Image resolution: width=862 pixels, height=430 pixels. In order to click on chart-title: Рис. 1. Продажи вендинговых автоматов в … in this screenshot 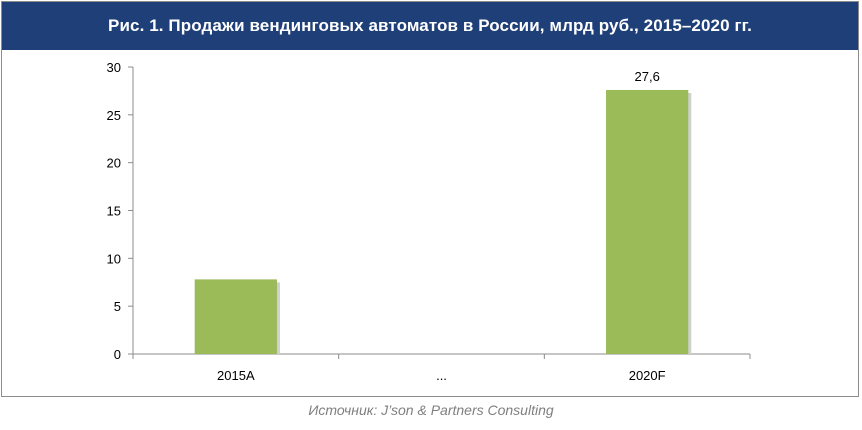, I will do `click(430, 26)`.